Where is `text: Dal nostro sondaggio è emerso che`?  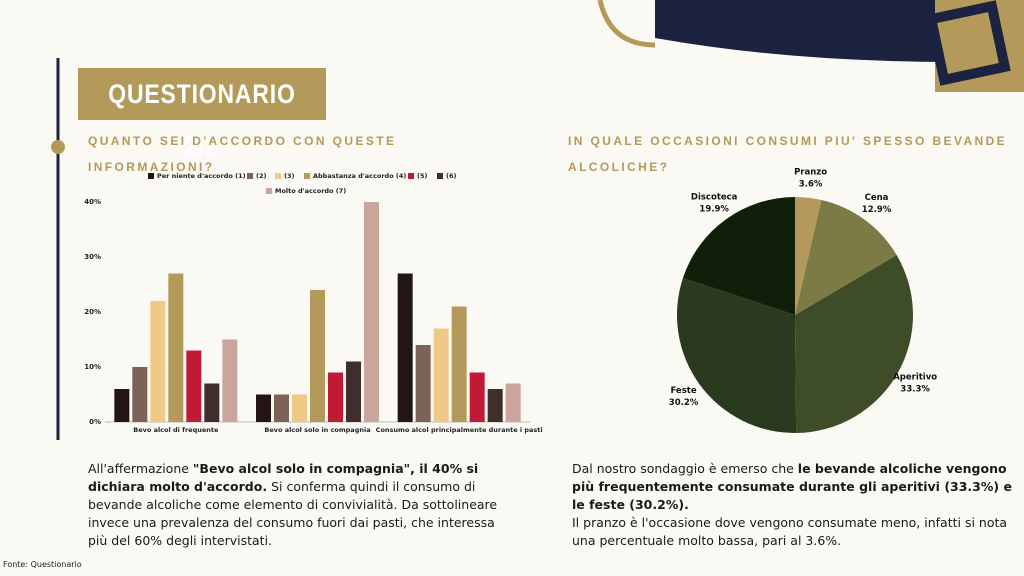 text: Dal nostro sondaggio è emerso che is located at coordinates (685, 468).